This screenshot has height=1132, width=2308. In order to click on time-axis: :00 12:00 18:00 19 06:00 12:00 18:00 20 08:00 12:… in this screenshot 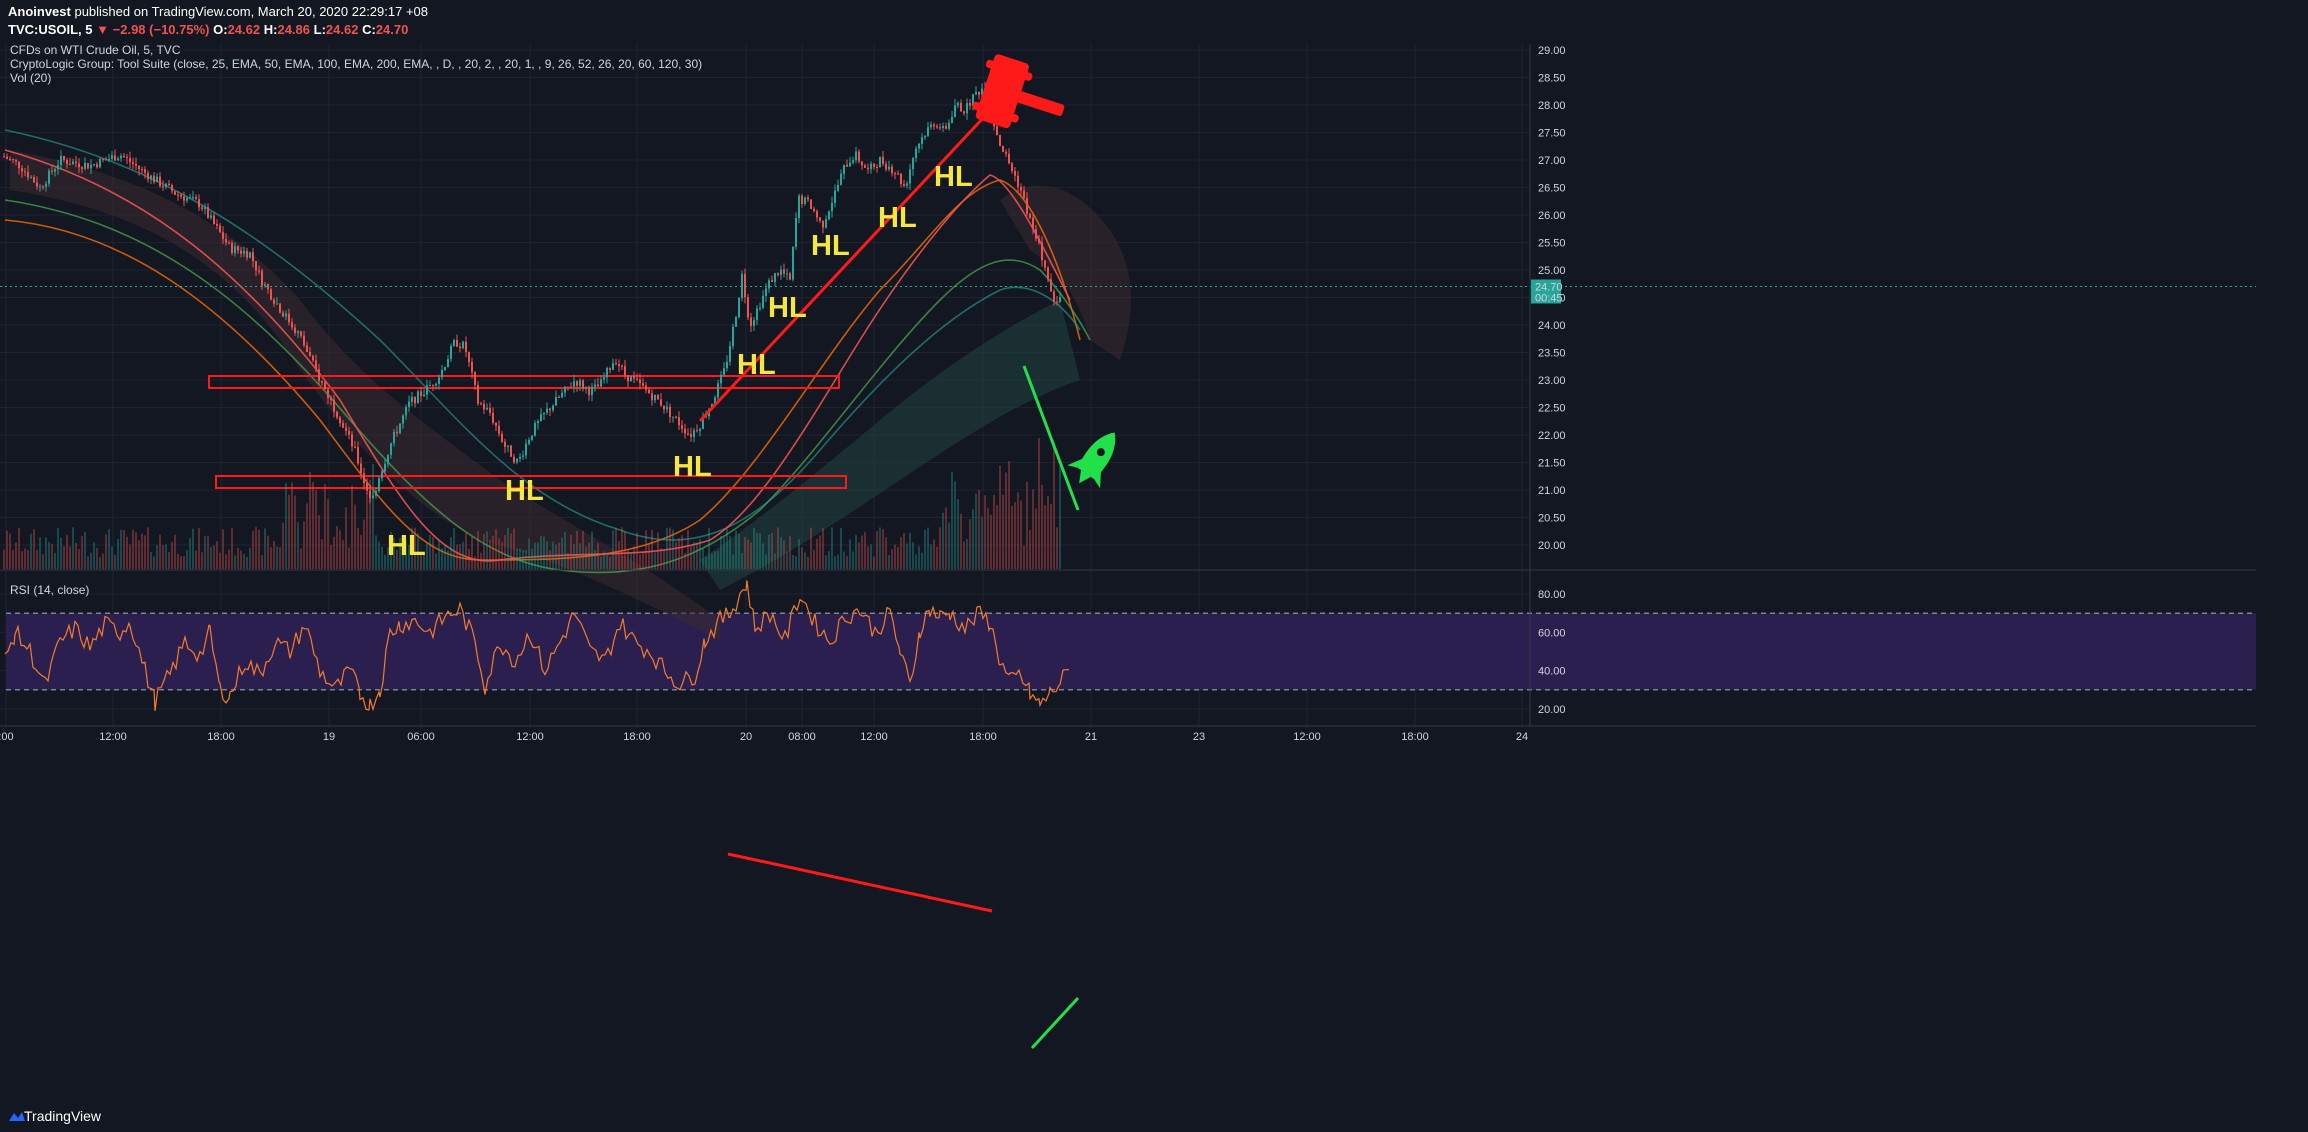, I will do `click(764, 737)`.